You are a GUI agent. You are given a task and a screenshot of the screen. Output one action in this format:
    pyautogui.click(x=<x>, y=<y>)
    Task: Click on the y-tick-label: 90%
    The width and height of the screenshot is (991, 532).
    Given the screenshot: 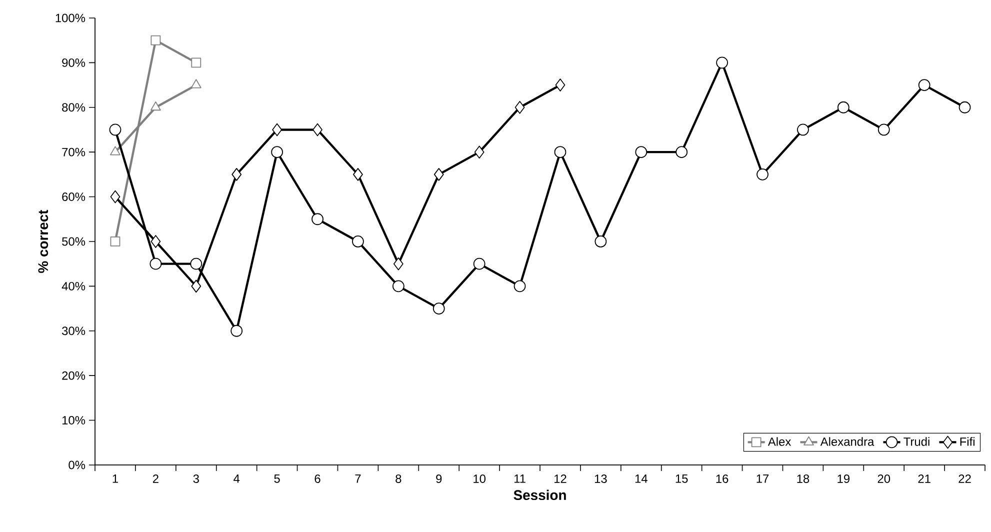 What is the action you would take?
    pyautogui.click(x=74, y=62)
    